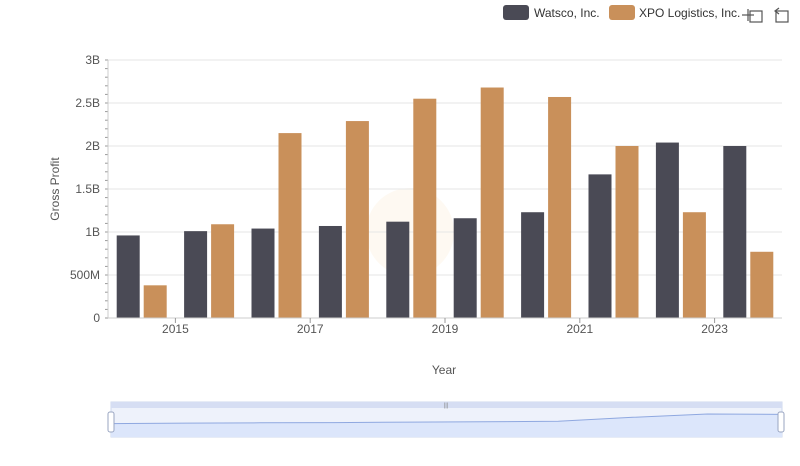 The height and width of the screenshot is (466, 800). What do you see at coordinates (567, 13) in the screenshot?
I see `legend-label-watsco: Watsco, Inc.` at bounding box center [567, 13].